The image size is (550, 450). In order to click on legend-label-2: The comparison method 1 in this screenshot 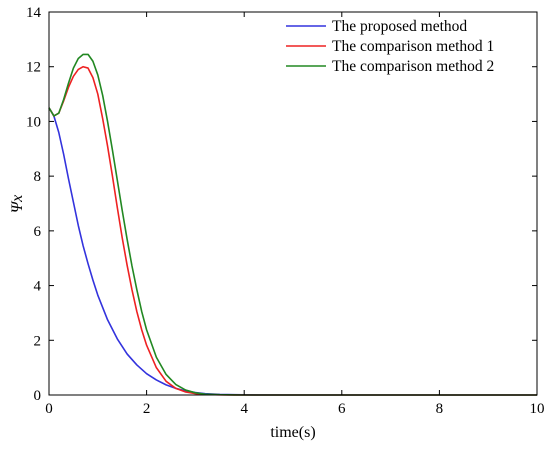, I will do `click(413, 46)`.